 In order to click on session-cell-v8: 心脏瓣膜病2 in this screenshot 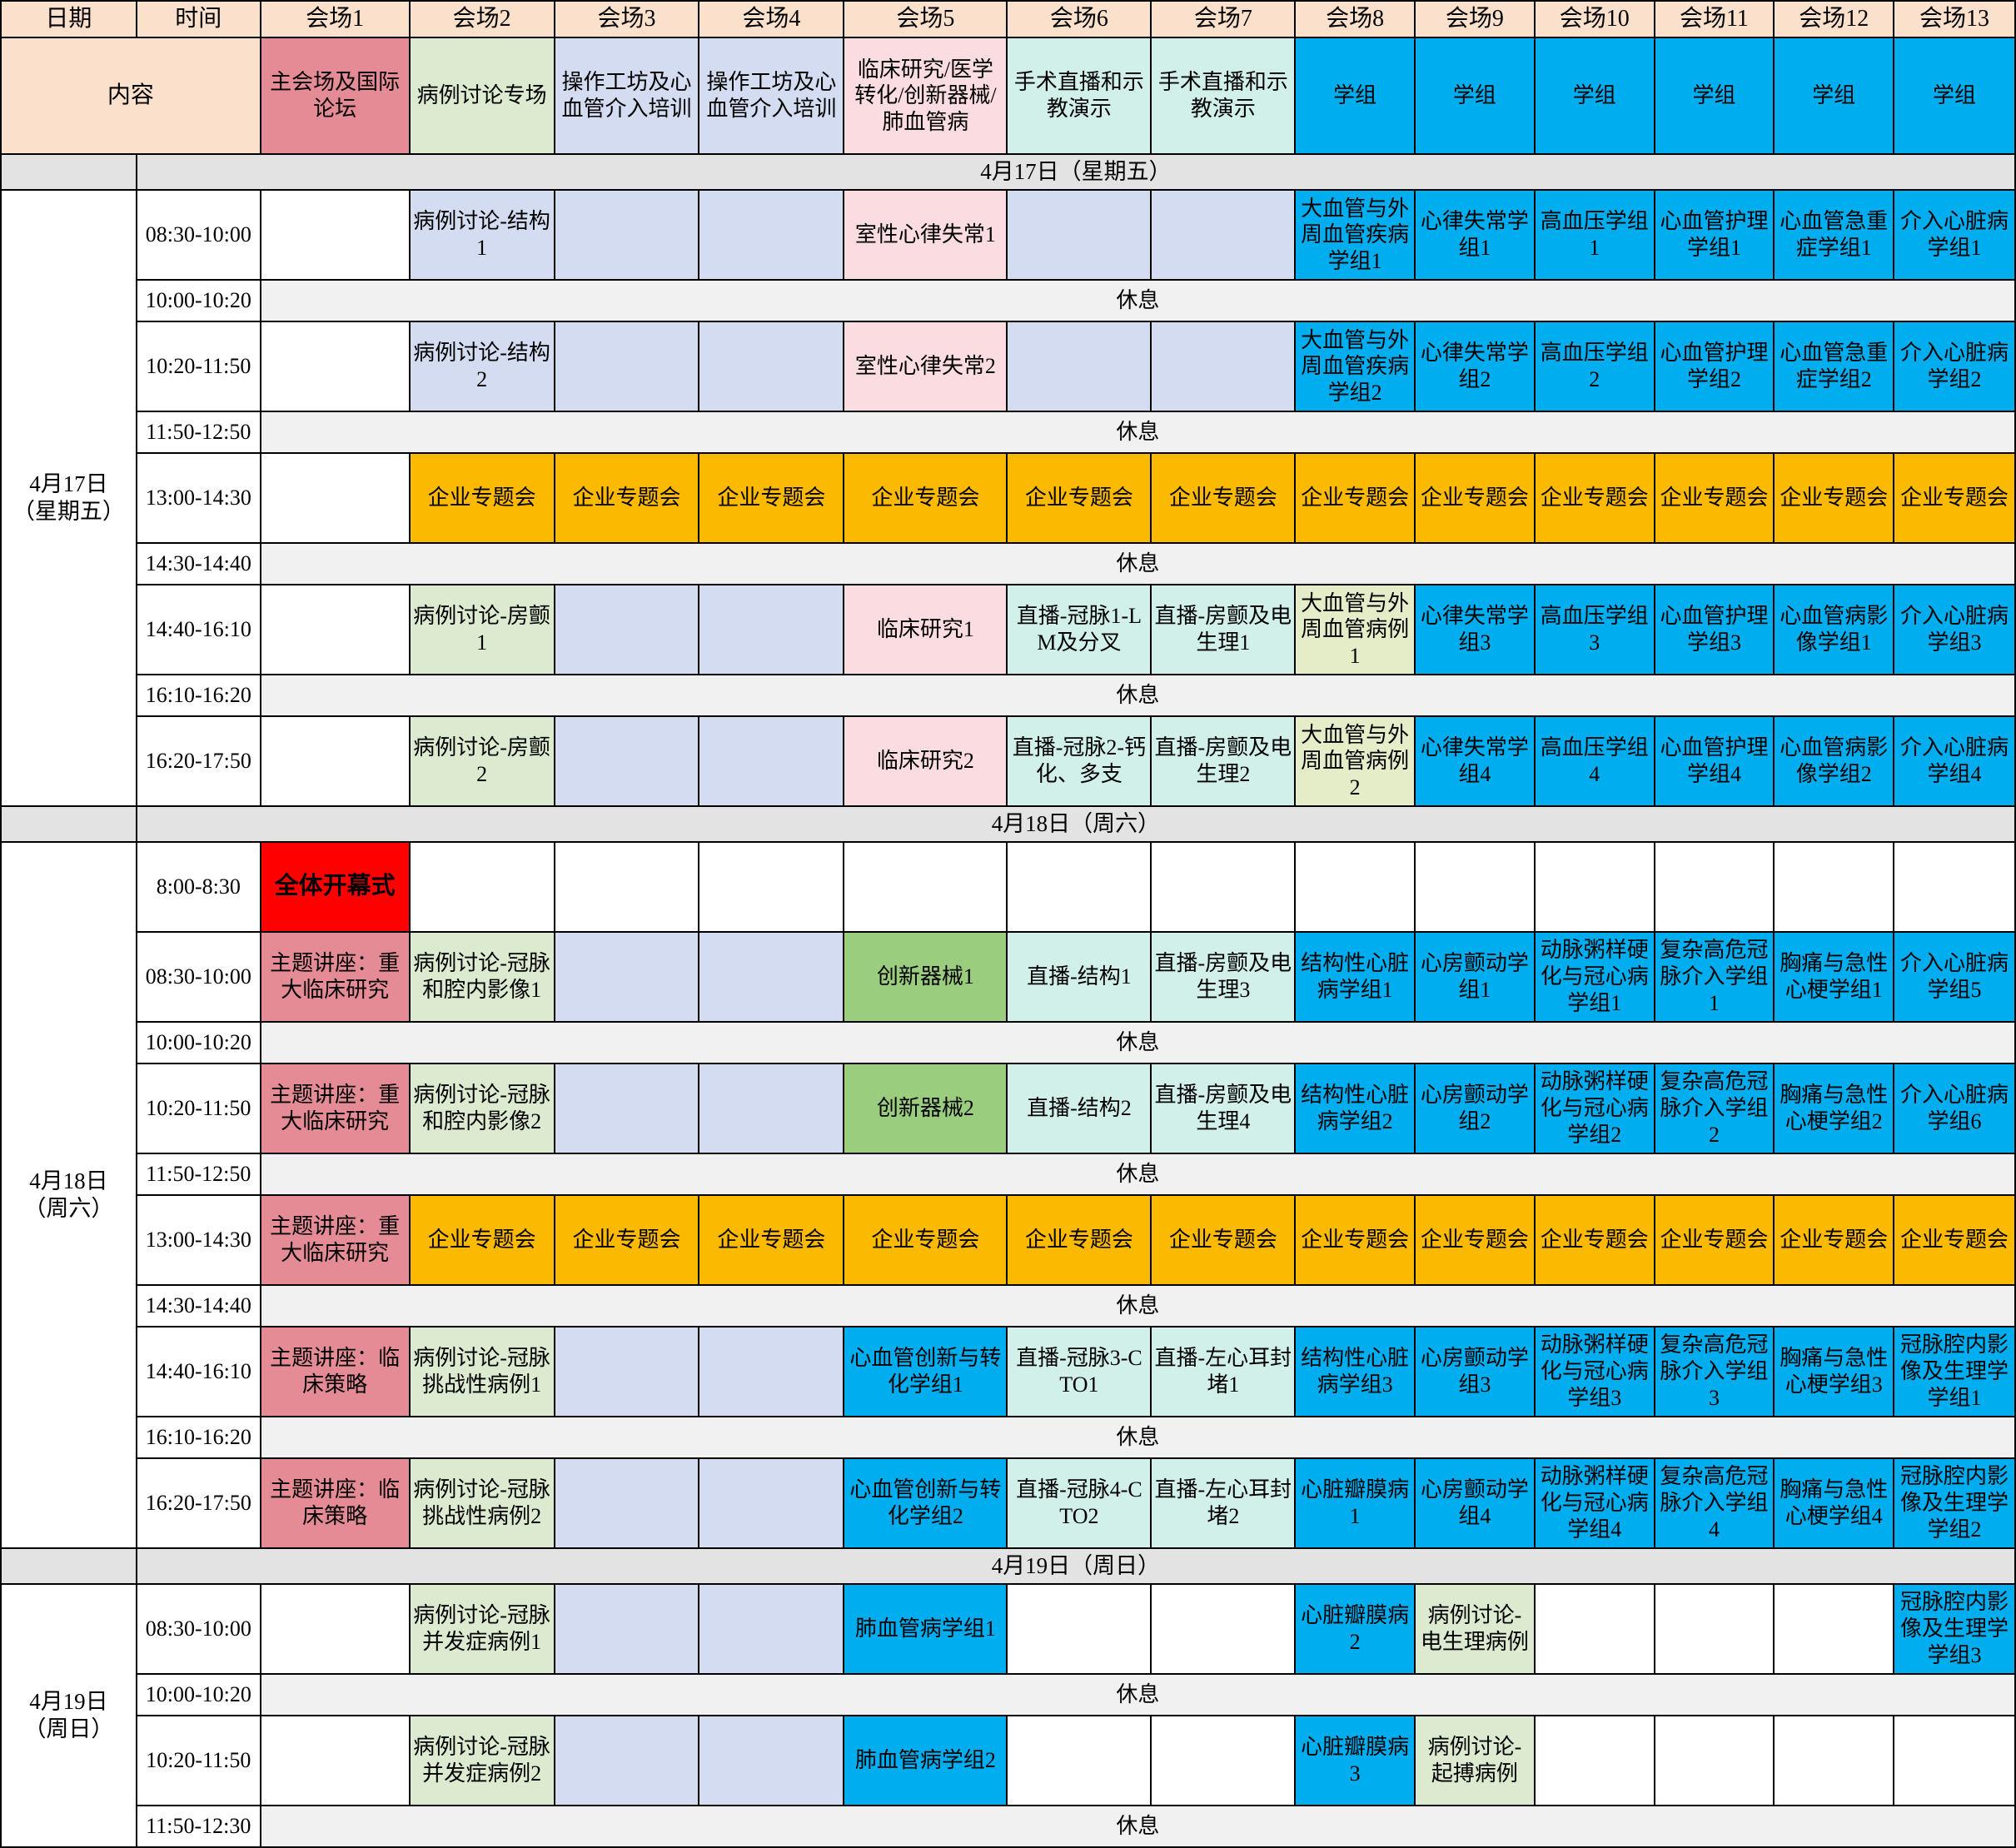, I will do `click(1355, 1628)`.